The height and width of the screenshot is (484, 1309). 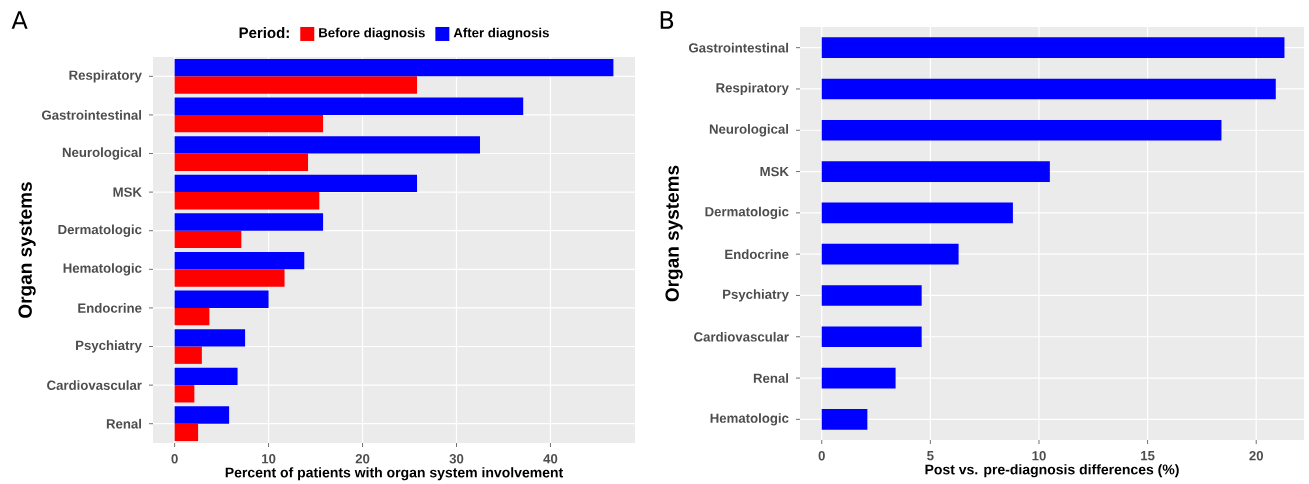 What do you see at coordinates (394, 474) in the screenshot?
I see `x-axis-title: Percent of patients with organ system involvement` at bounding box center [394, 474].